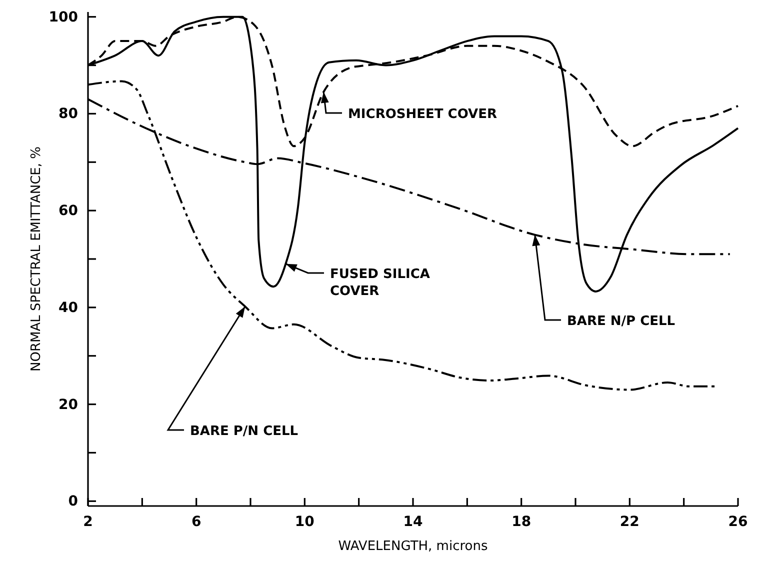 The image size is (767, 567). I want to click on x-tick-label: 26, so click(738, 522).